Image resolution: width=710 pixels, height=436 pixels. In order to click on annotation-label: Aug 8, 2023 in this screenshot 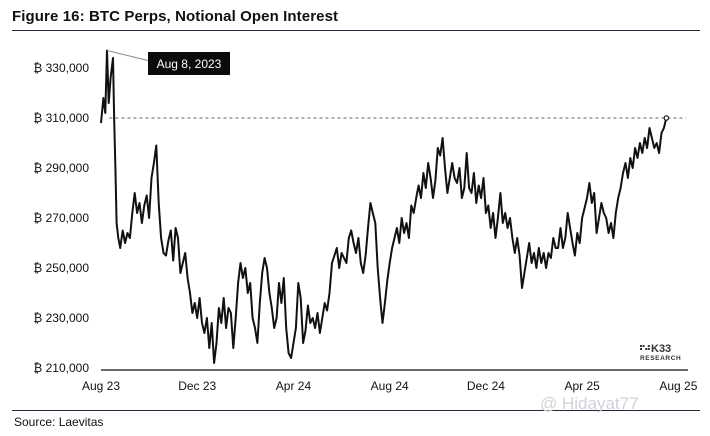, I will do `click(189, 64)`.